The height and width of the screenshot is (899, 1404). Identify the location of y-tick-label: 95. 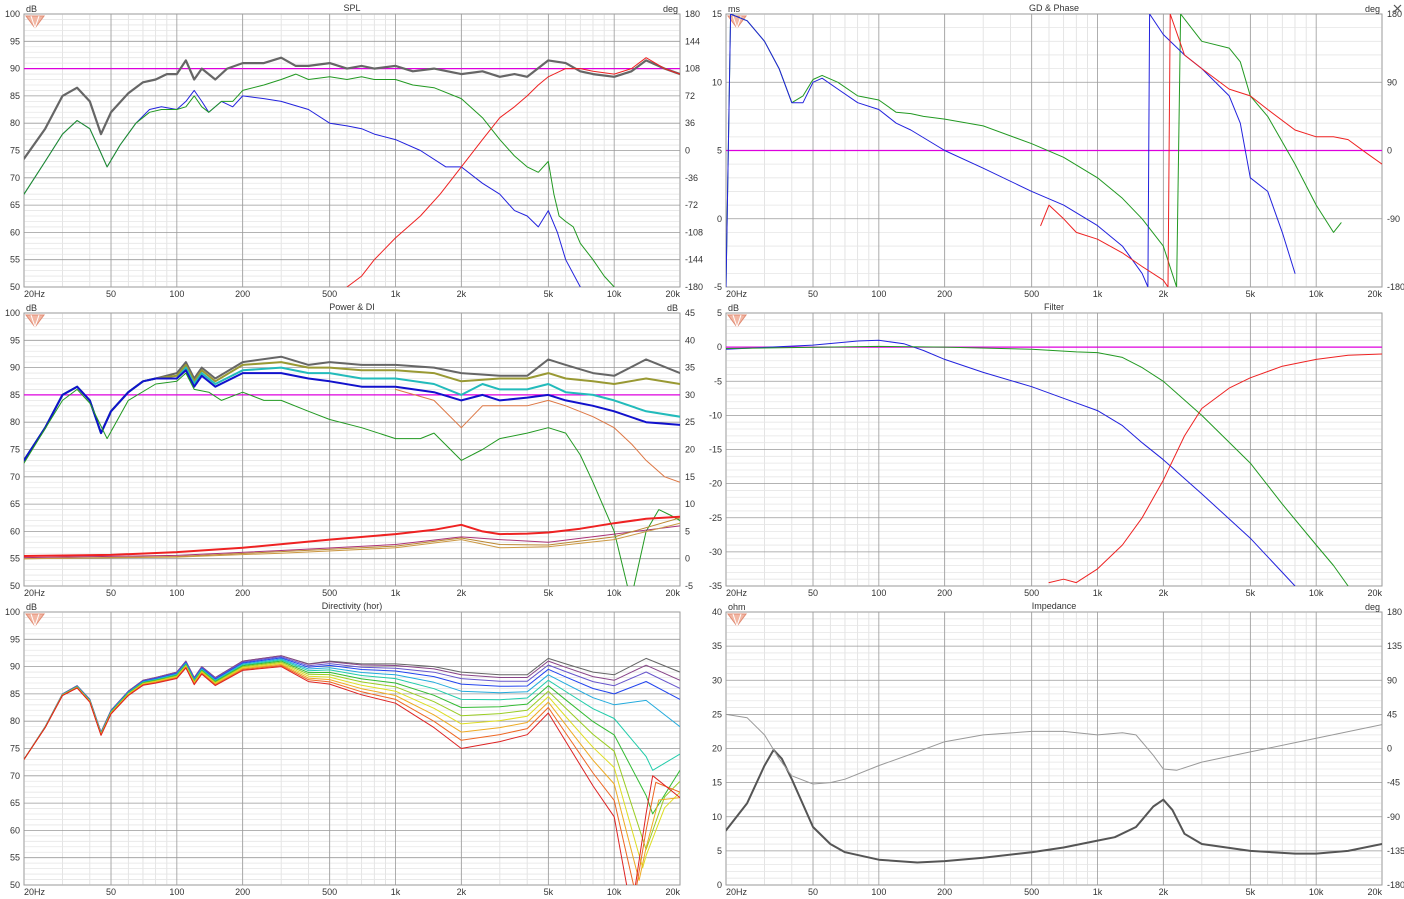
(15, 639).